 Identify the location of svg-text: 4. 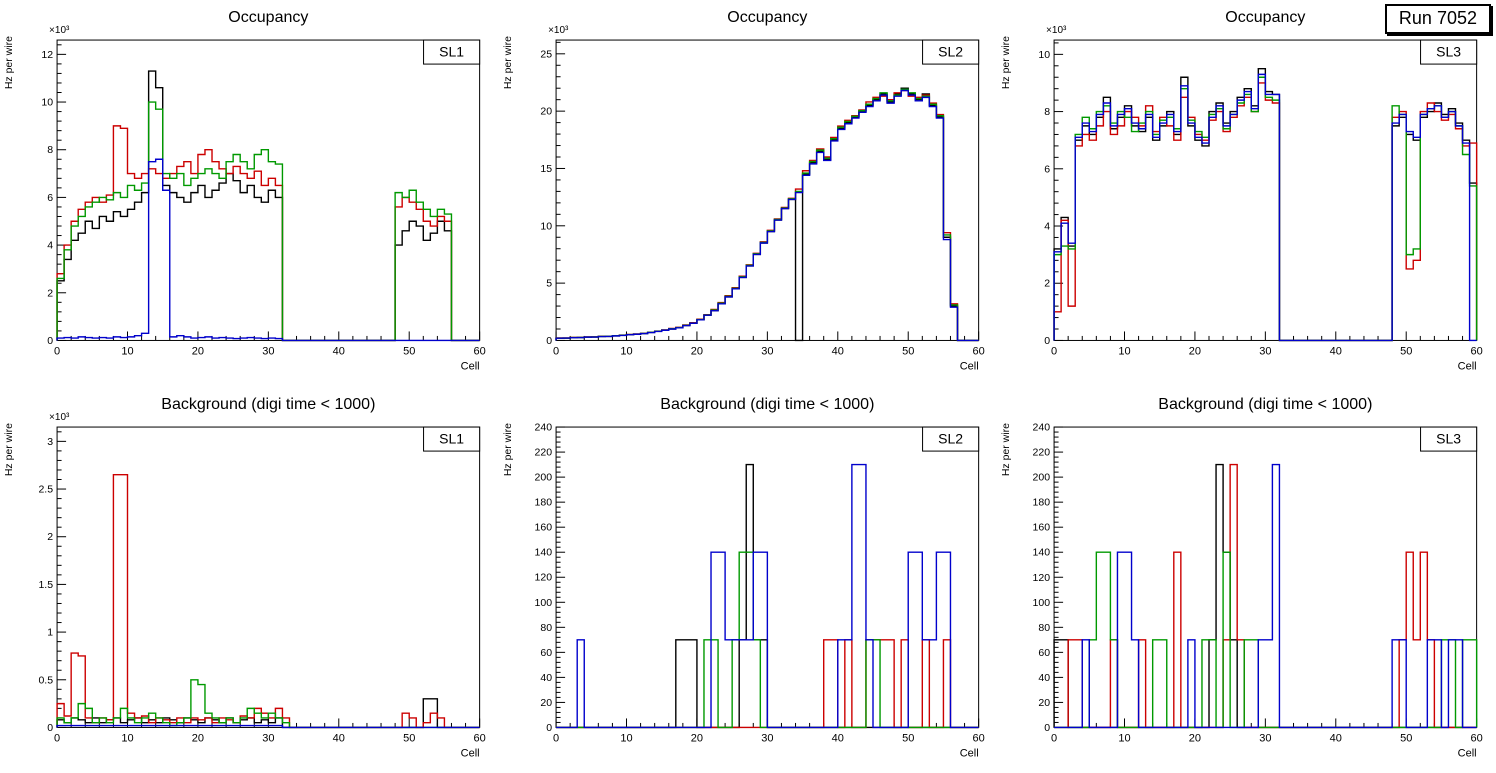
(1048, 227).